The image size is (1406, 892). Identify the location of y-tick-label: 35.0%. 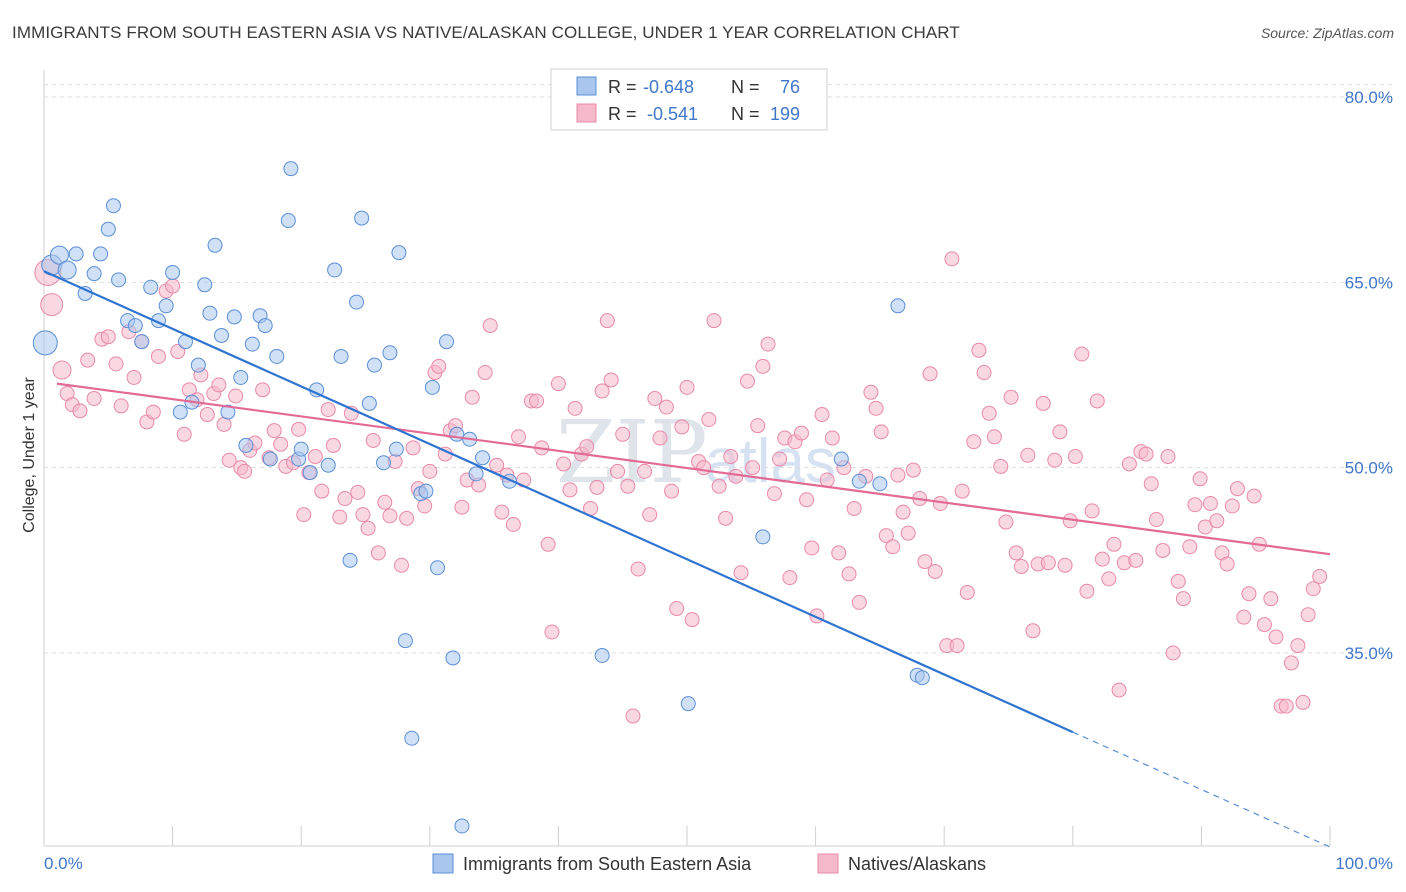
(1369, 653).